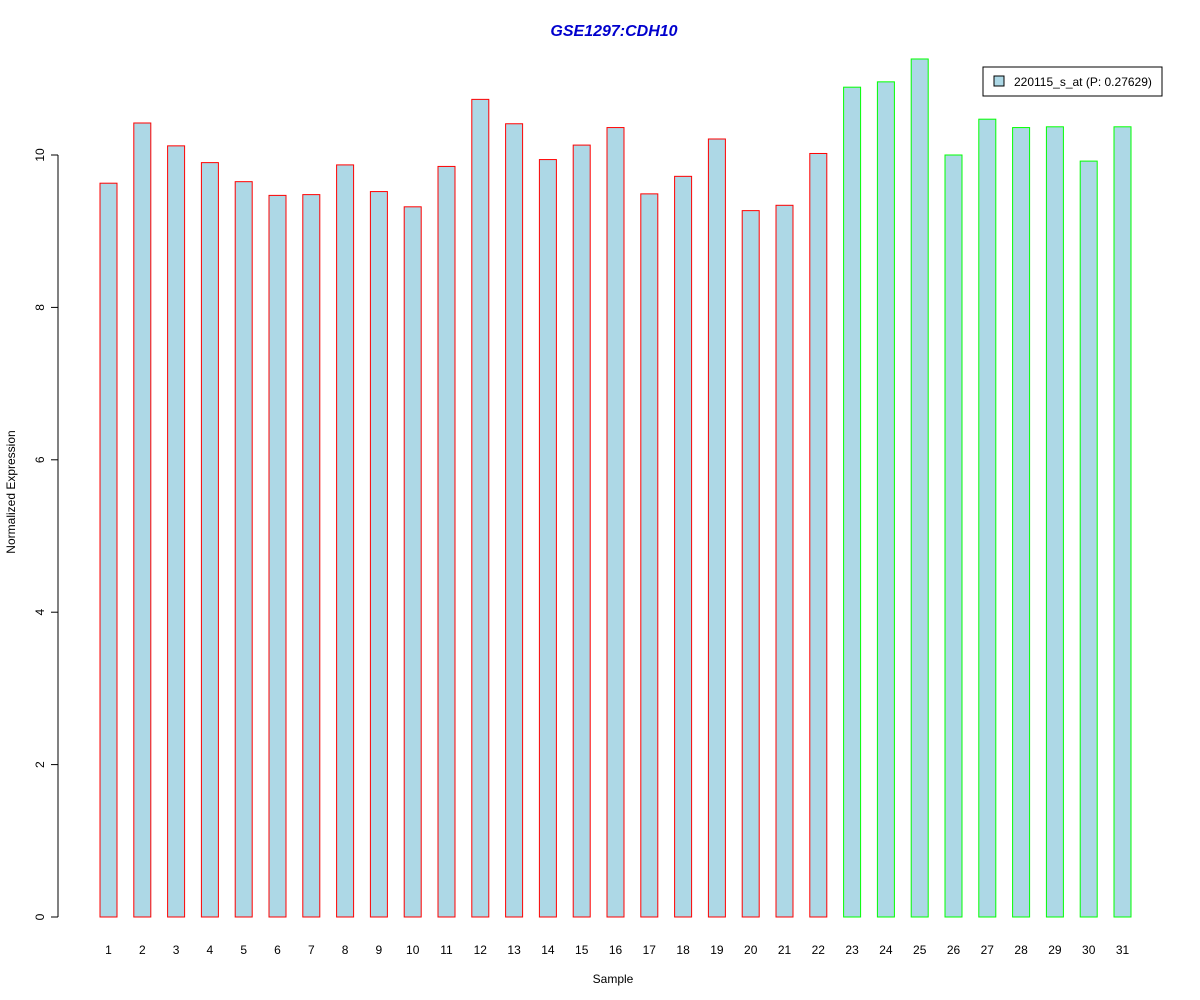  I want to click on x-tick-label: 5, so click(243, 950).